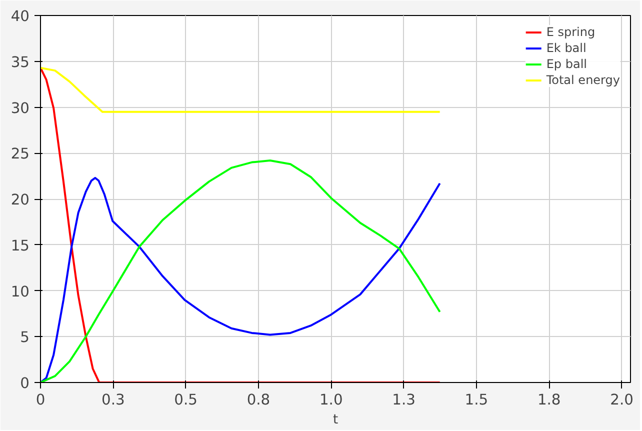 Image resolution: width=642 pixels, height=431 pixels. What do you see at coordinates (20, 154) in the screenshot?
I see `y-tick-label: 25` at bounding box center [20, 154].